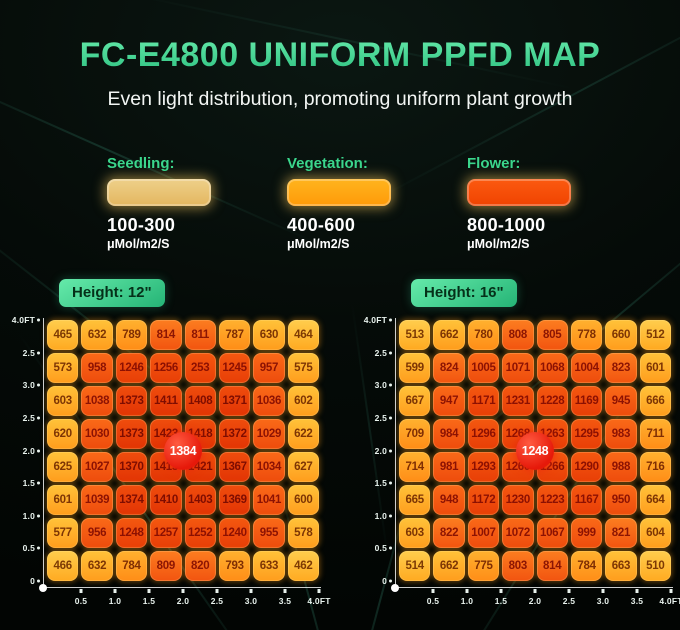 The width and height of the screenshot is (680, 630). I want to click on ppfd-cell: 1030, so click(97, 434).